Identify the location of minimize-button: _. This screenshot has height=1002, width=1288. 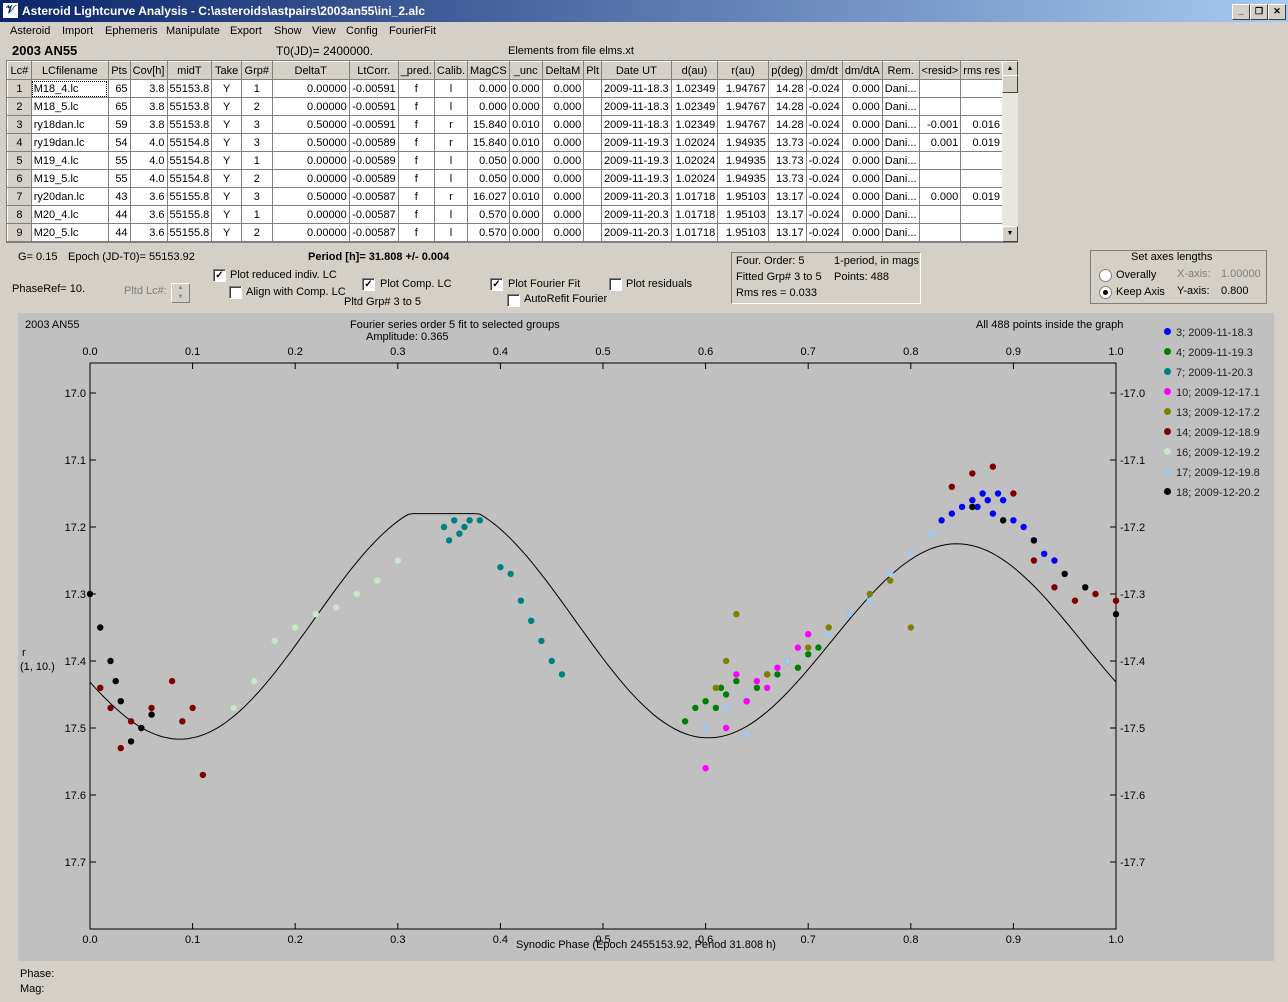
(1241, 12).